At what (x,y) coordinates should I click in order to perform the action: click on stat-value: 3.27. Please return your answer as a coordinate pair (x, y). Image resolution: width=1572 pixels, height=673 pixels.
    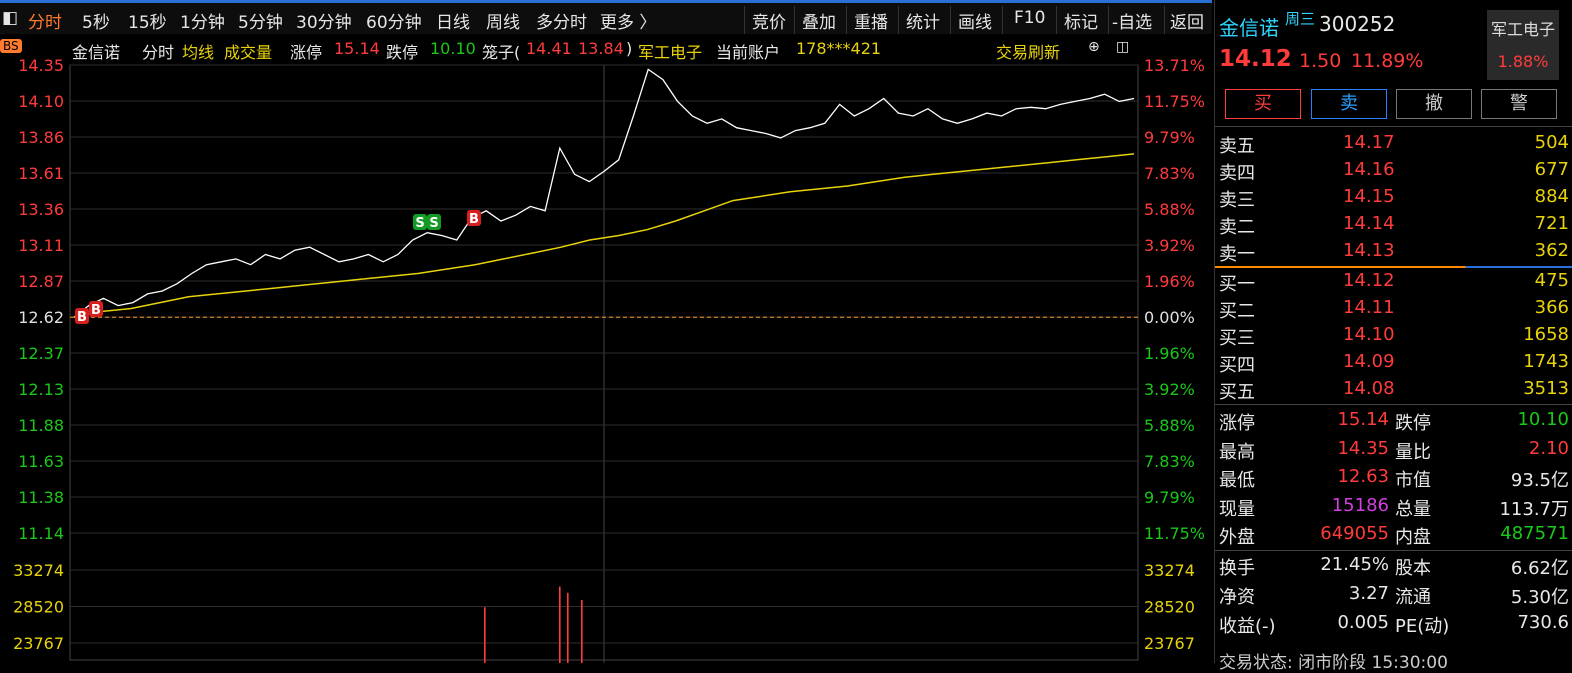
    Looking at the image, I should click on (1368, 593).